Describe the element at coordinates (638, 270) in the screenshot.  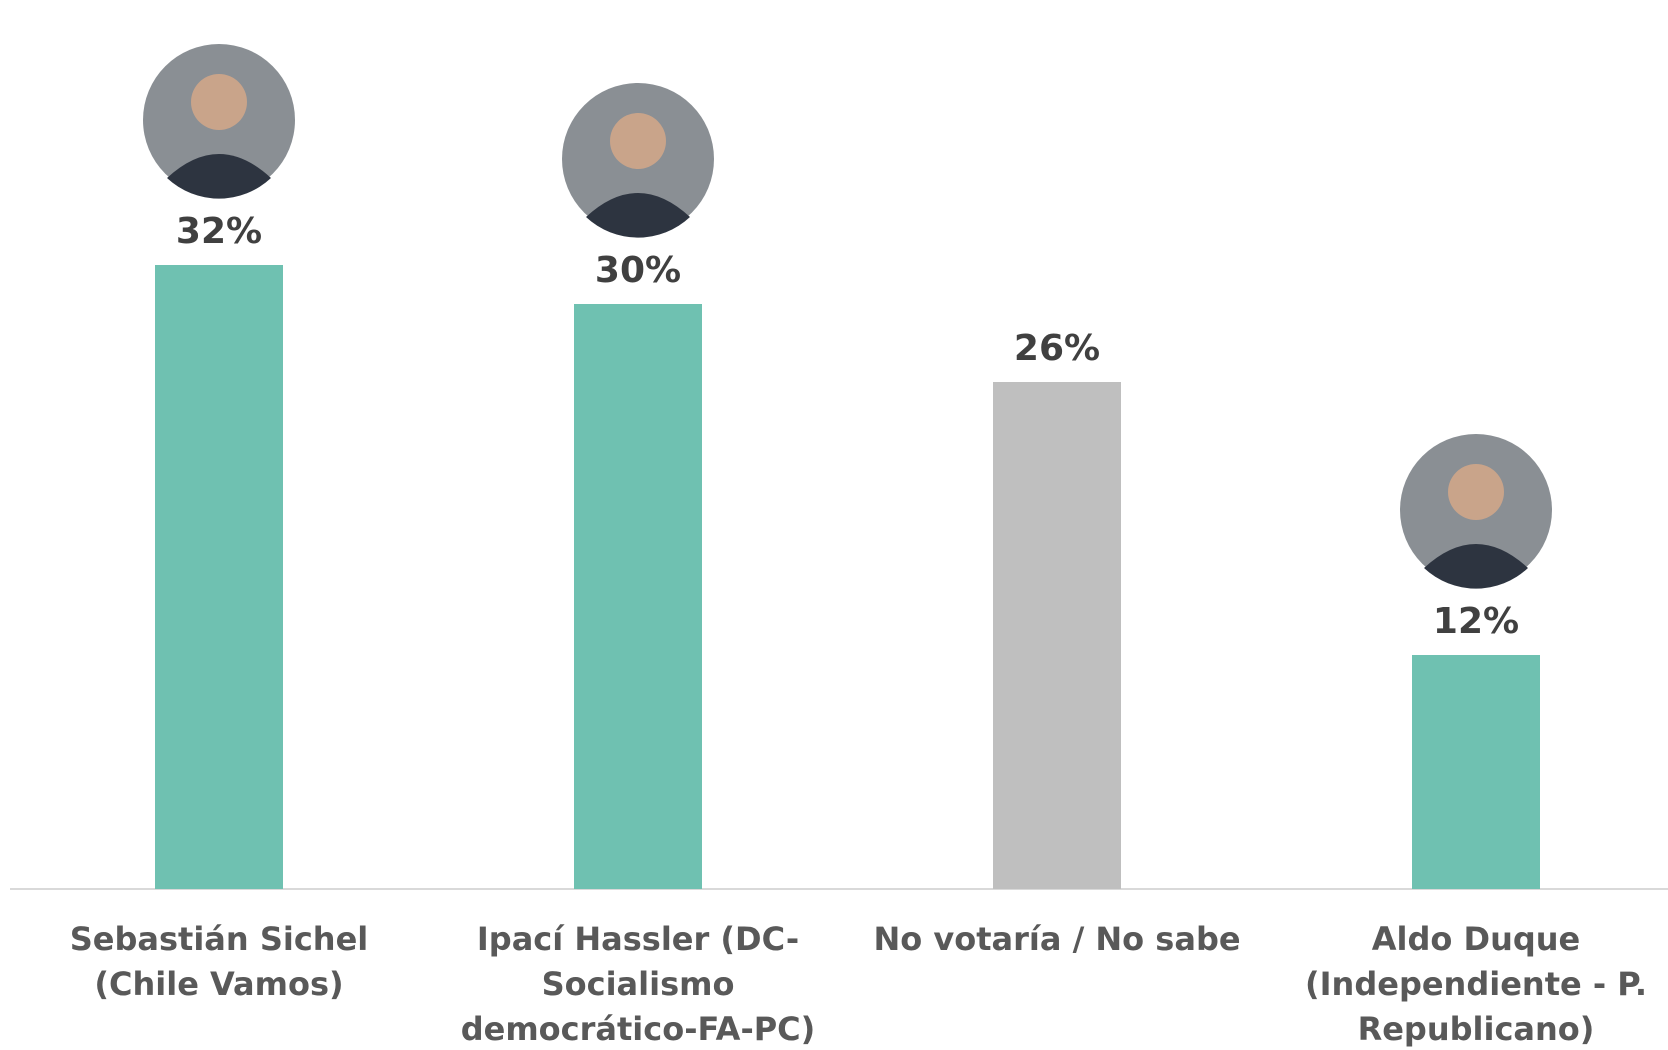
I see `value-label-2: 30%` at that location.